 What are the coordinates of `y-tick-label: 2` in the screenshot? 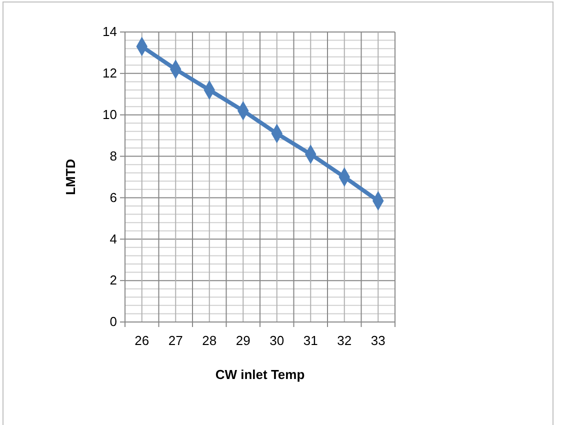 It's located at (113, 280).